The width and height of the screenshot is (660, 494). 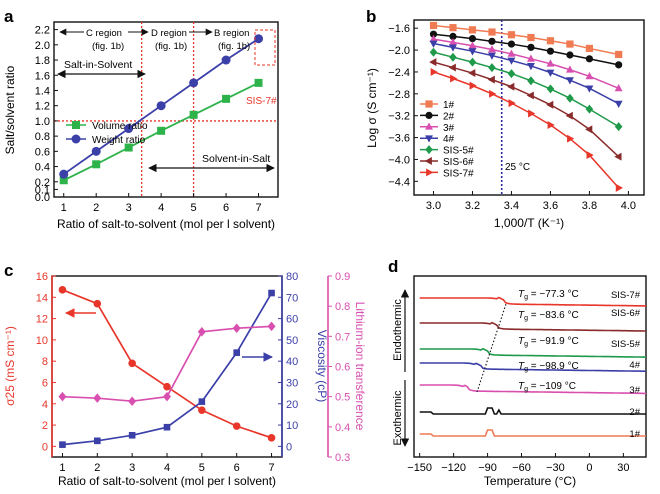 What do you see at coordinates (167, 468) in the screenshot?
I see `panel-c-xtick-label: 4` at bounding box center [167, 468].